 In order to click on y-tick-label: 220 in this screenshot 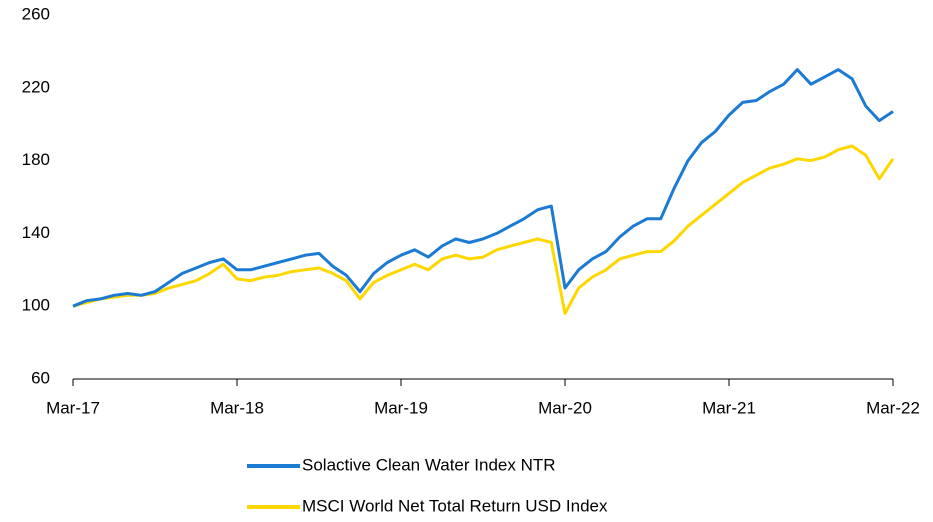, I will do `click(36, 86)`.